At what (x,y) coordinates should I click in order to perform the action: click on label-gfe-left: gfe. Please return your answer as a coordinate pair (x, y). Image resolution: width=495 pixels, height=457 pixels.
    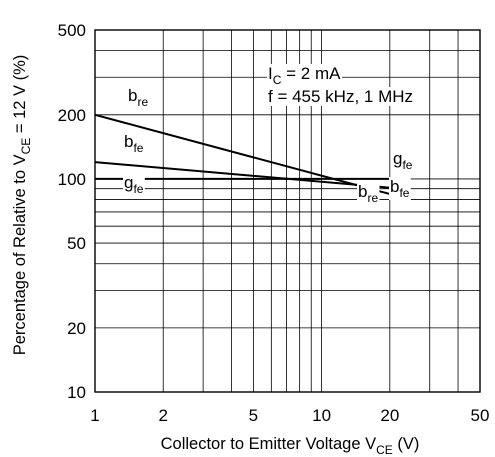
    Looking at the image, I should click on (134, 184).